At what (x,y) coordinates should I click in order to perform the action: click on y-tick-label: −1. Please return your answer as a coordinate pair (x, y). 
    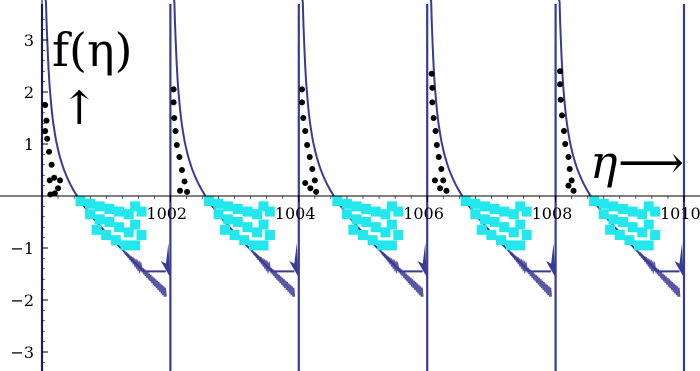
    Looking at the image, I should click on (22, 248).